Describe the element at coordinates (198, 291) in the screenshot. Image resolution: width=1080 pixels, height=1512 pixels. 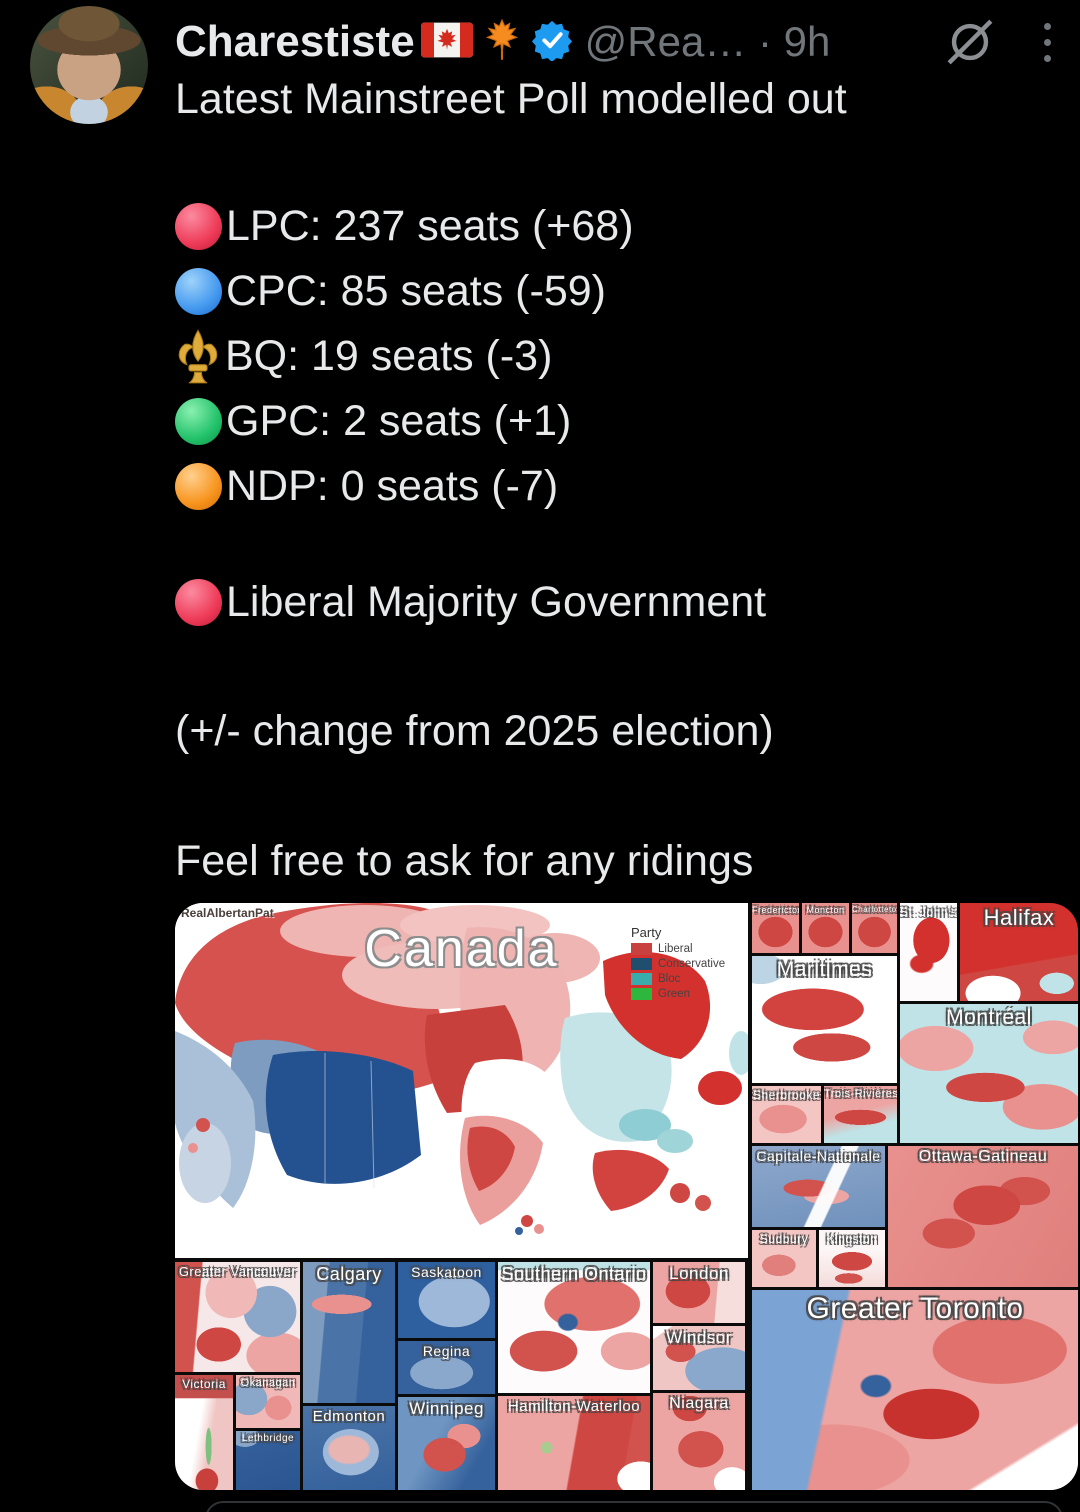
I see `blue-circle-icon` at that location.